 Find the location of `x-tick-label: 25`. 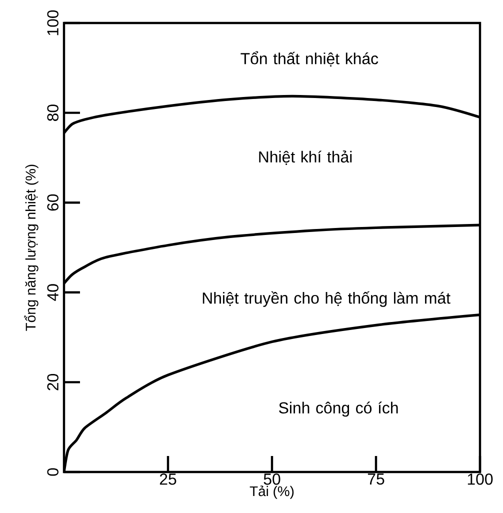

x-tick-label: 25 is located at coordinates (168, 479).